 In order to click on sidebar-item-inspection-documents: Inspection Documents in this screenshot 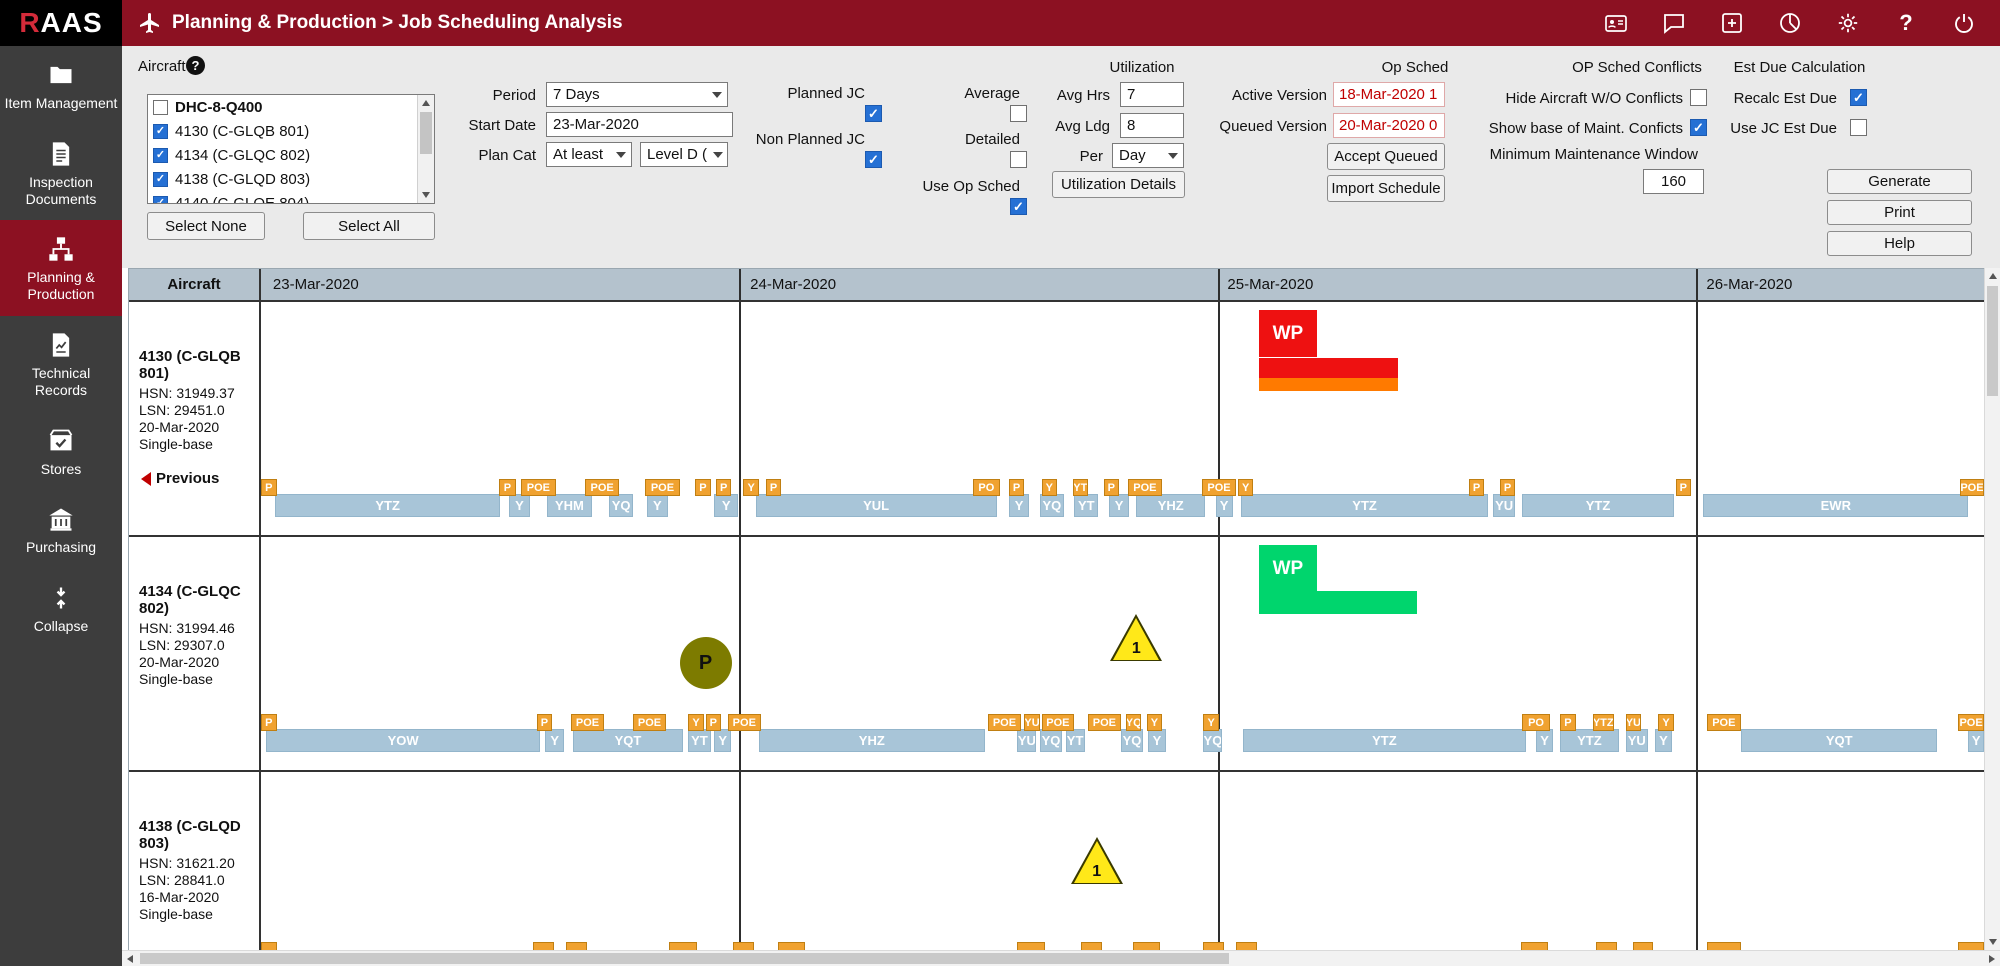, I will do `click(61, 173)`.